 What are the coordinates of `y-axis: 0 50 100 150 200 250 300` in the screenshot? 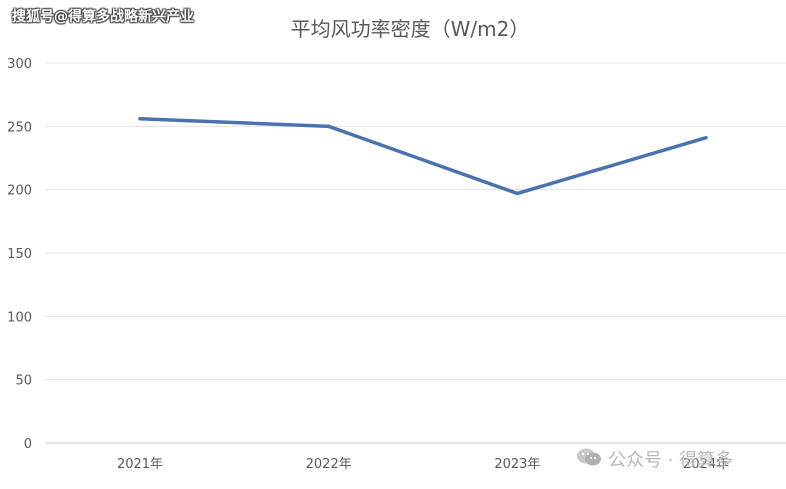 It's located at (19, 254).